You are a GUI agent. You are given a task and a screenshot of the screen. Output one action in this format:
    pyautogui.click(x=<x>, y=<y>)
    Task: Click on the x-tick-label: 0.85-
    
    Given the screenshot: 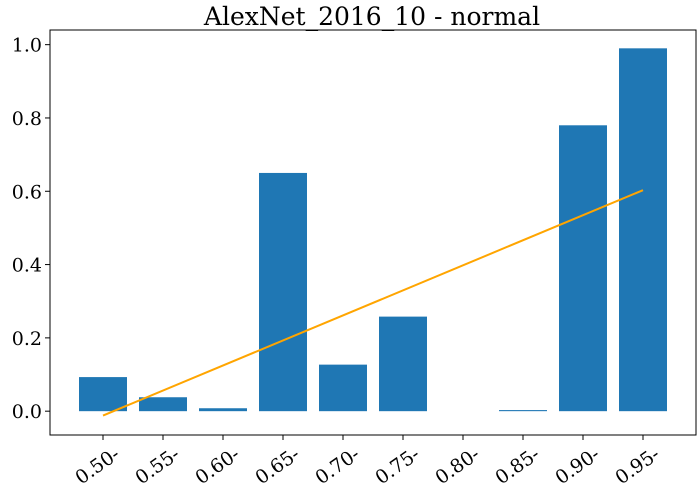 What is the action you would take?
    pyautogui.click(x=517, y=466)
    